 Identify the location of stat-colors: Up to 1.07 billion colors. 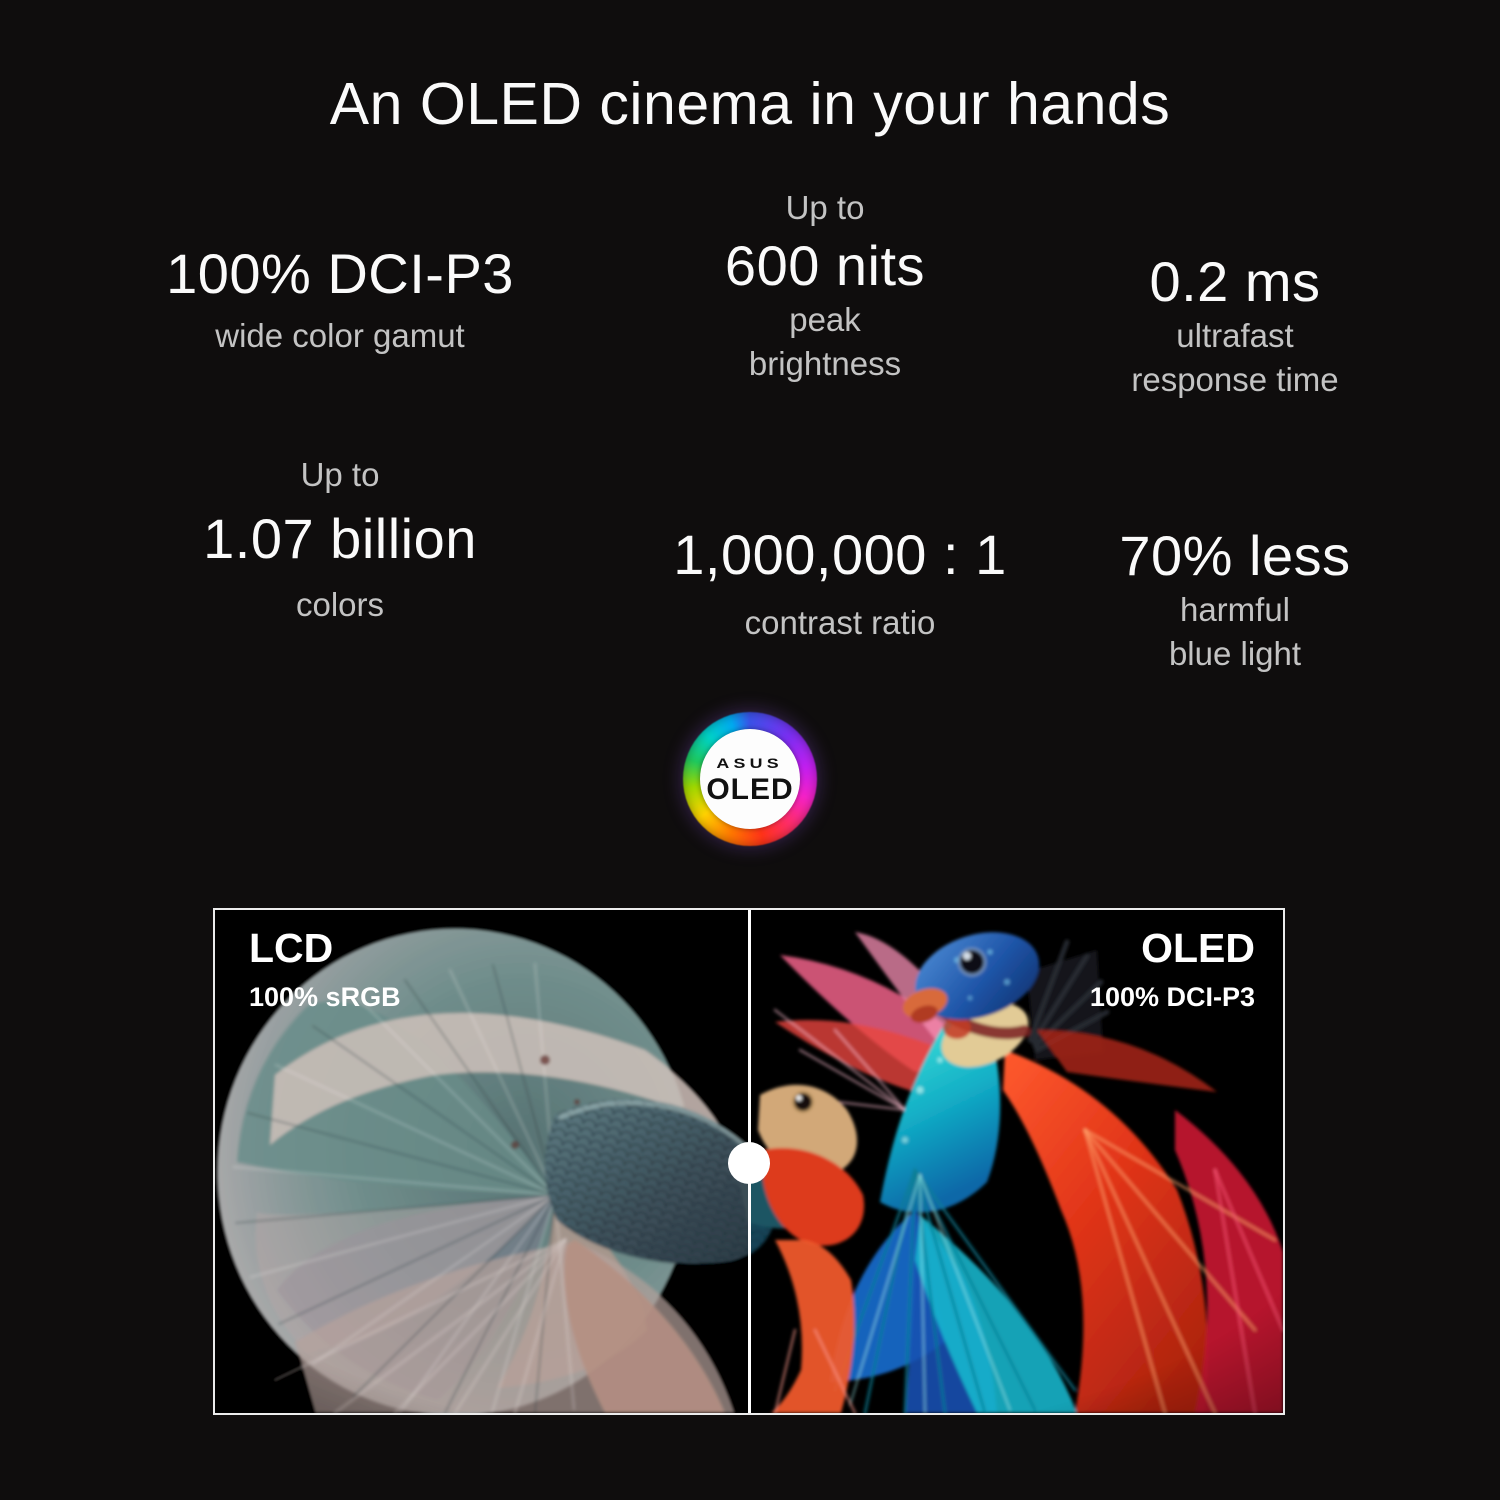
(340, 540).